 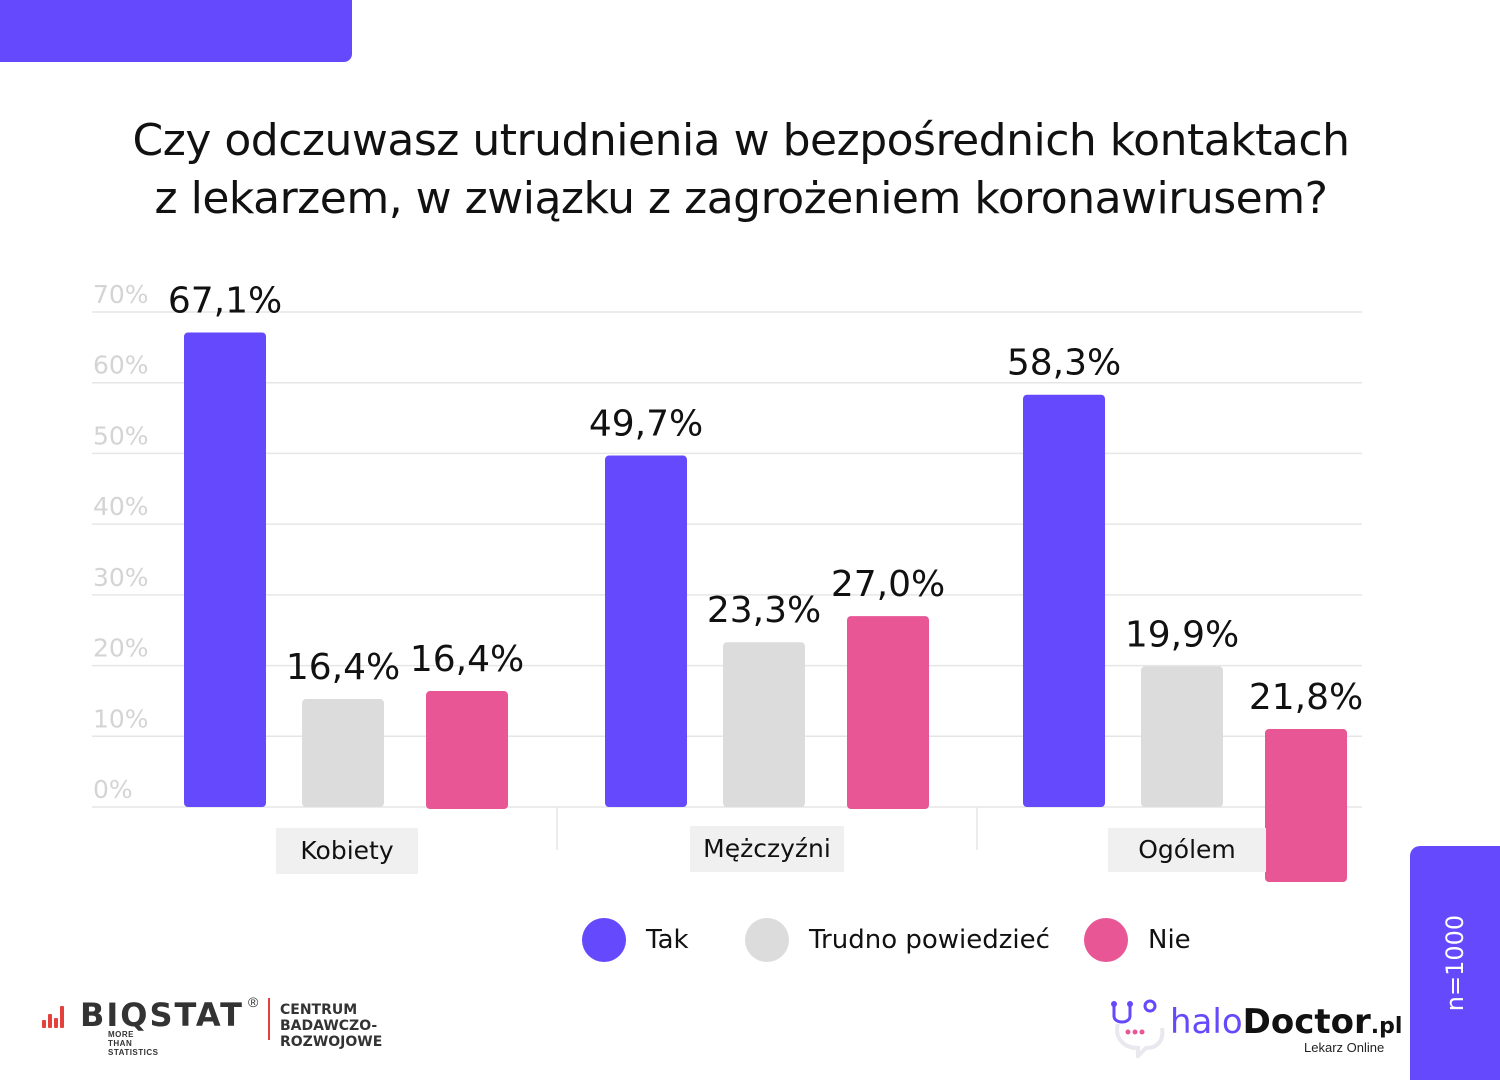 I want to click on y-tick-label: 10%, so click(x=121, y=718).